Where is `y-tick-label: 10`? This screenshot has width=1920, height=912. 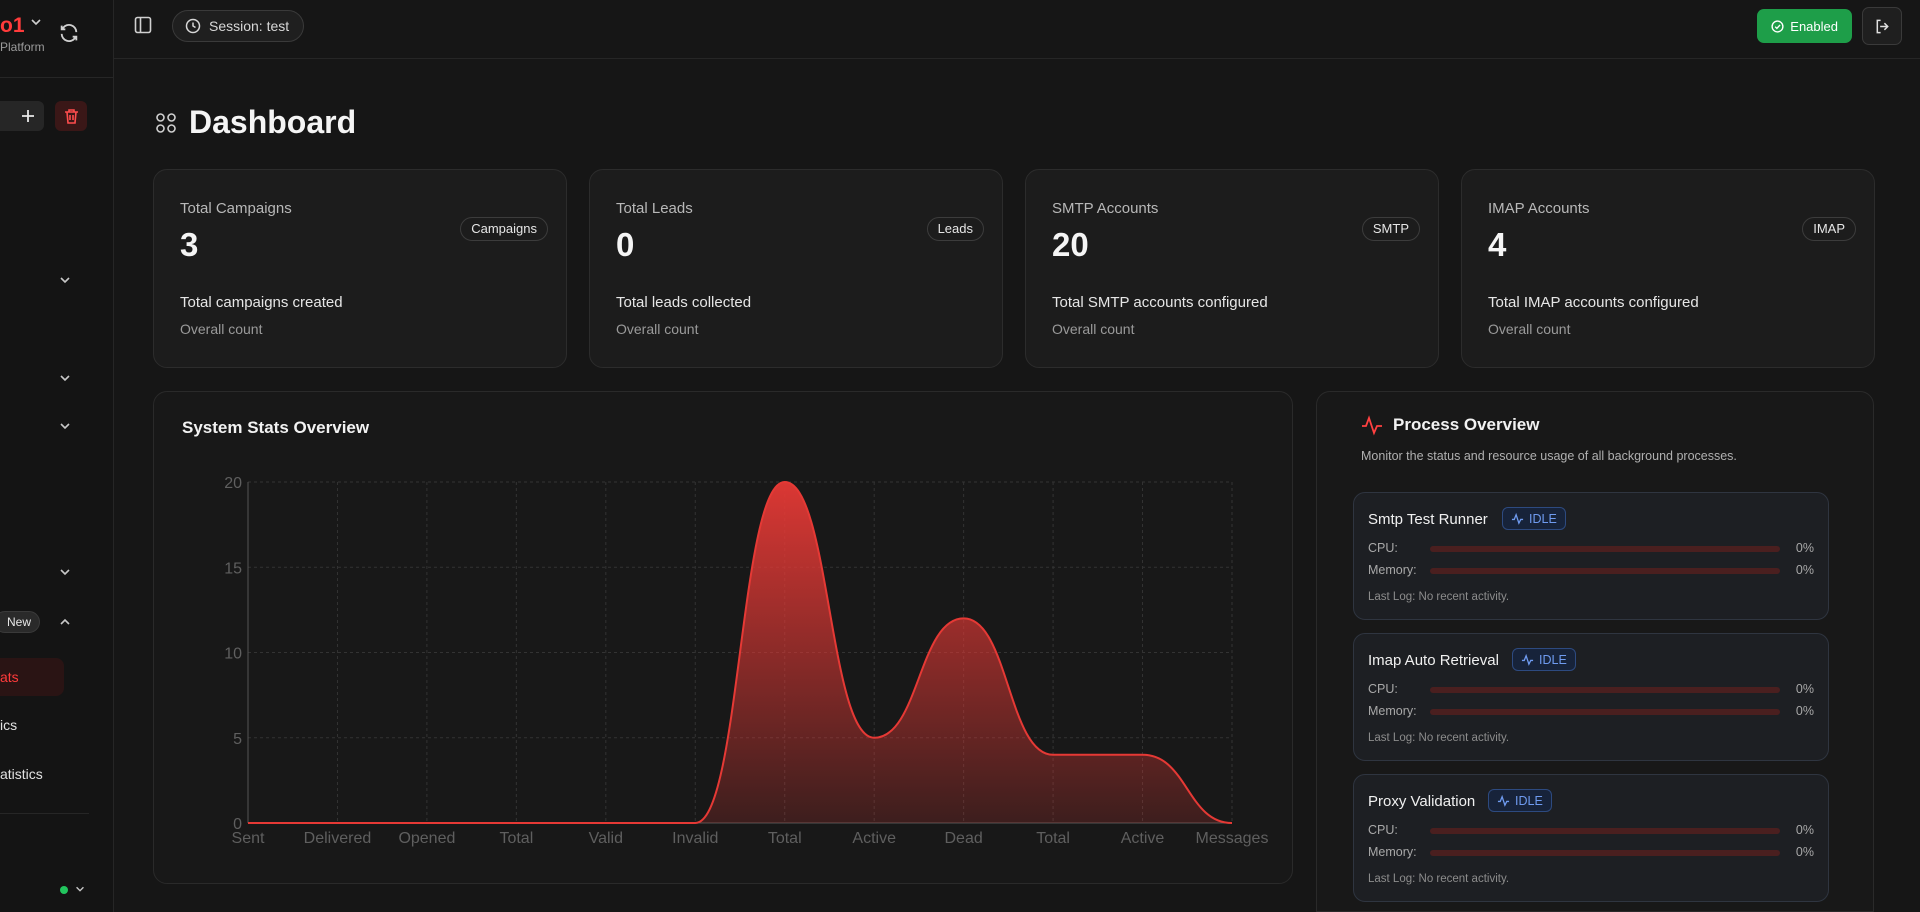 y-tick-label: 10 is located at coordinates (233, 654).